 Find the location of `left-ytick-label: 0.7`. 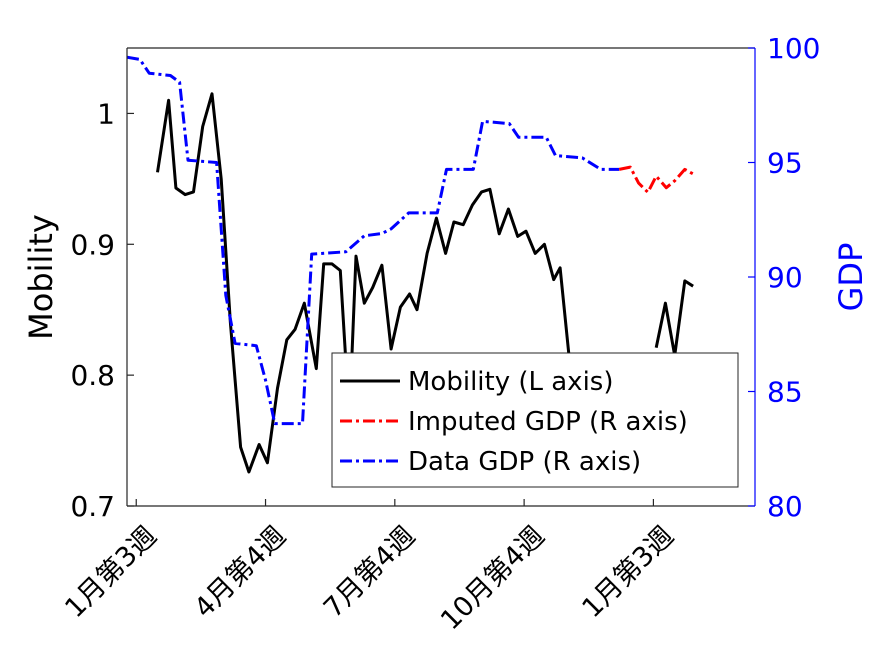

left-ytick-label: 0.7 is located at coordinates (92, 506).